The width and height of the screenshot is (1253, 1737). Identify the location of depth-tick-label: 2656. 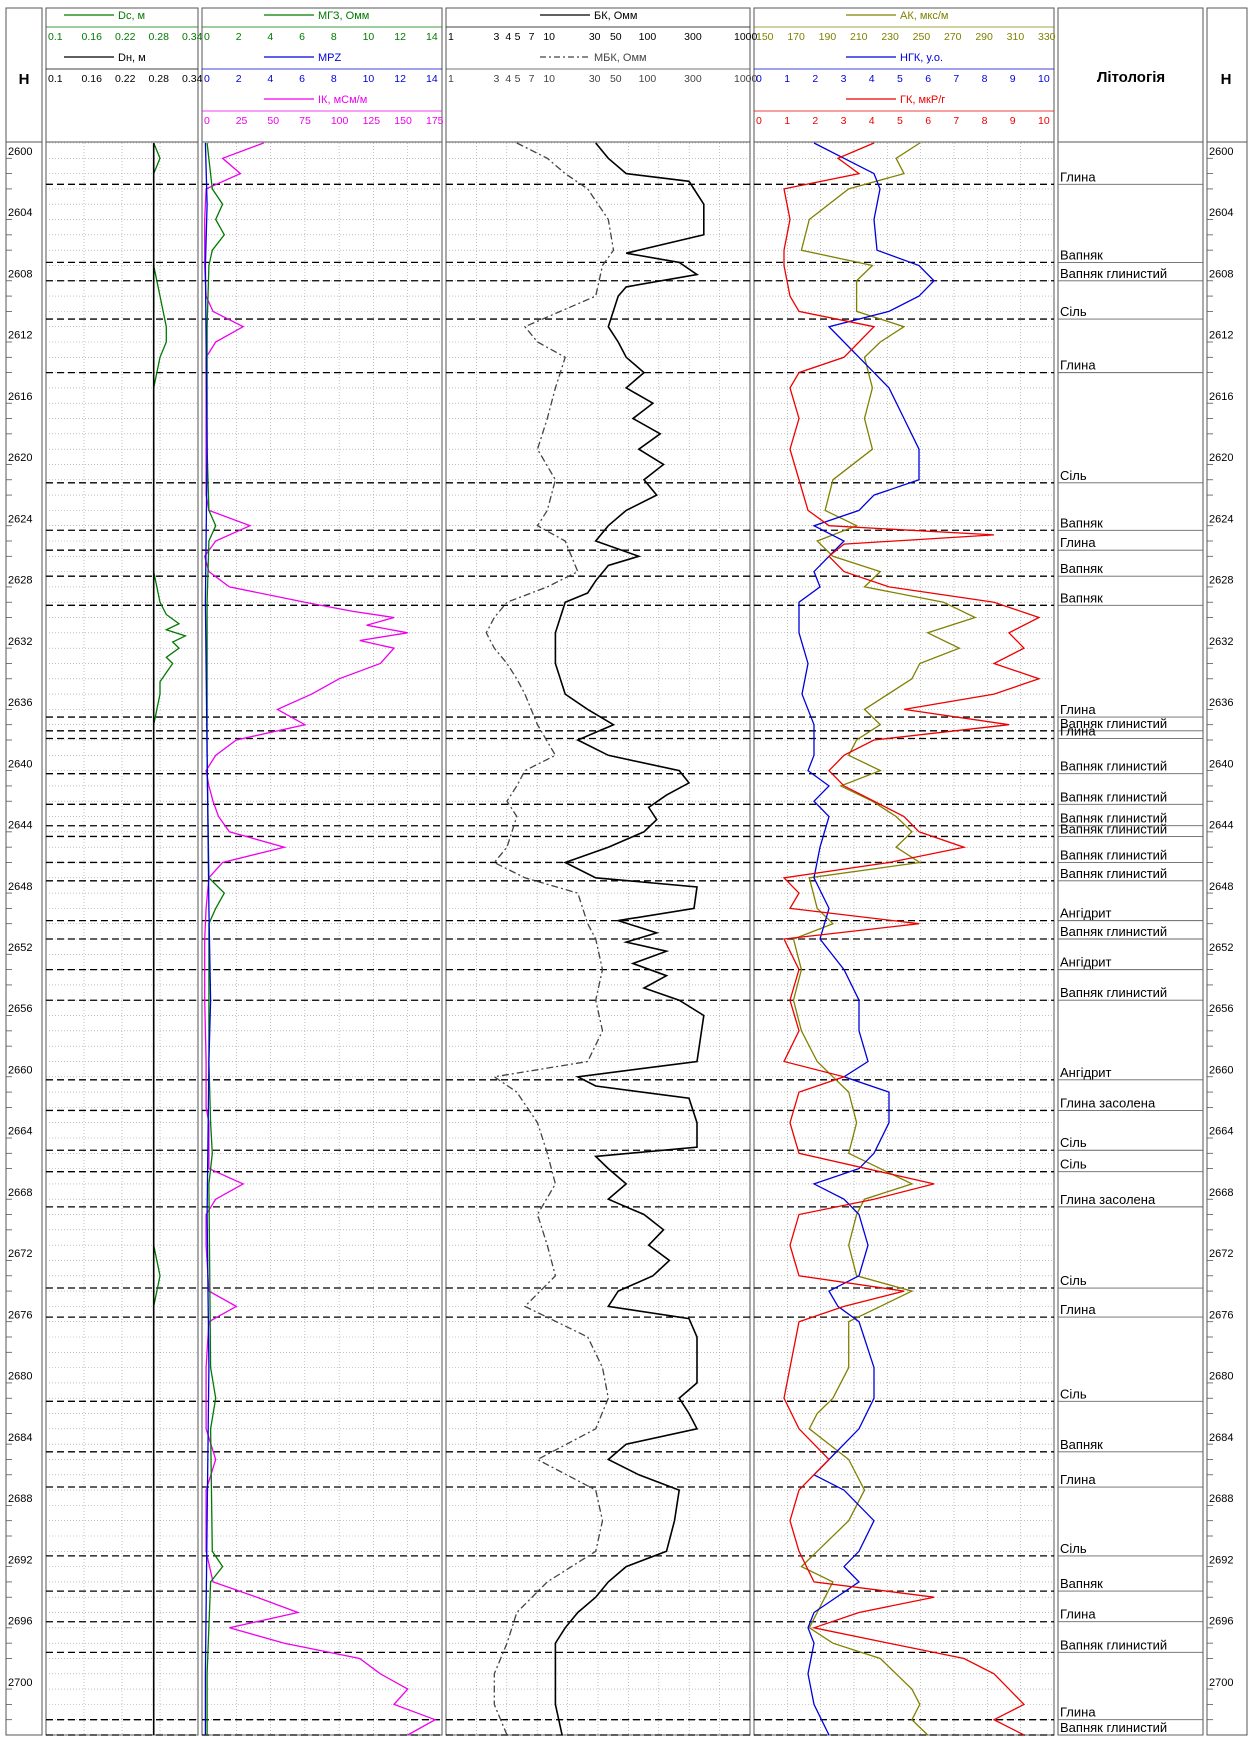
(20, 1009).